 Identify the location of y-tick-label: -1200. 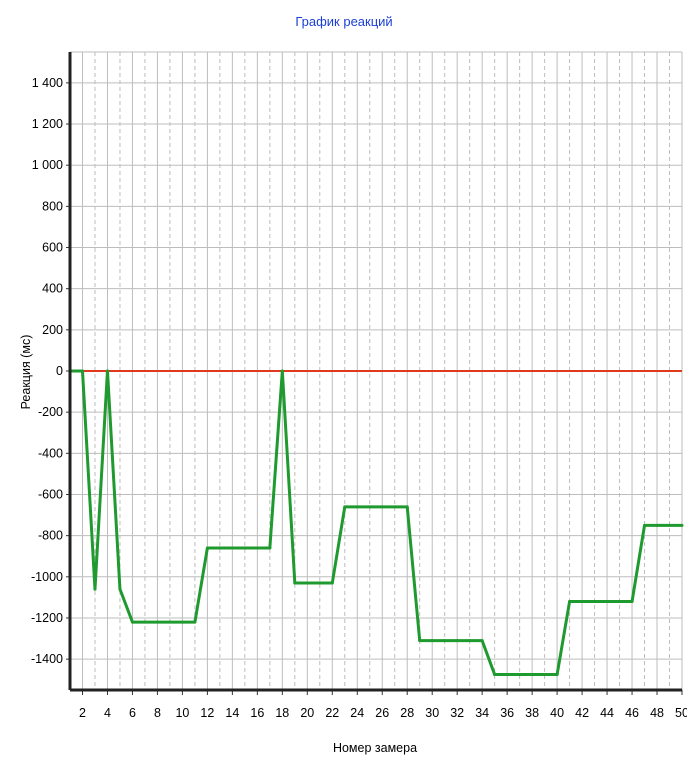
(47, 618).